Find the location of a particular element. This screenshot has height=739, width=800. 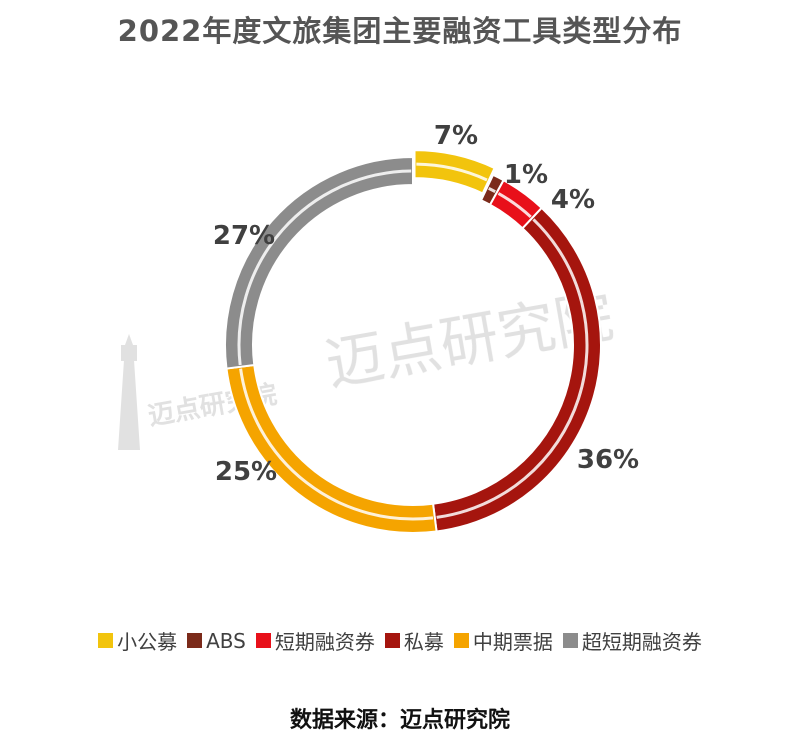

legend-item: 超短期融资券 is located at coordinates (632, 640).